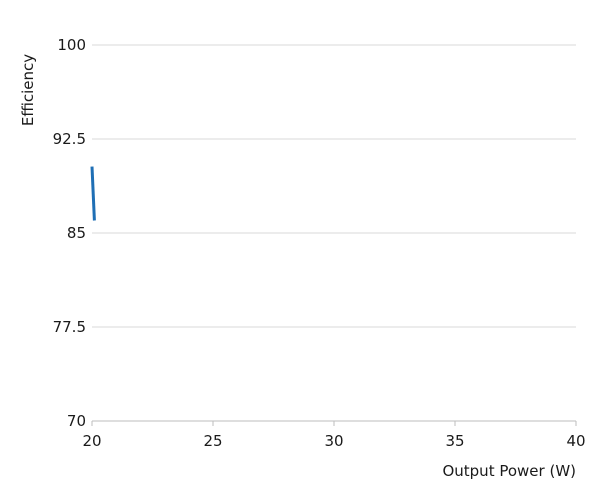  What do you see at coordinates (28, 90) in the screenshot?
I see `y-axis-title: Efficiency` at bounding box center [28, 90].